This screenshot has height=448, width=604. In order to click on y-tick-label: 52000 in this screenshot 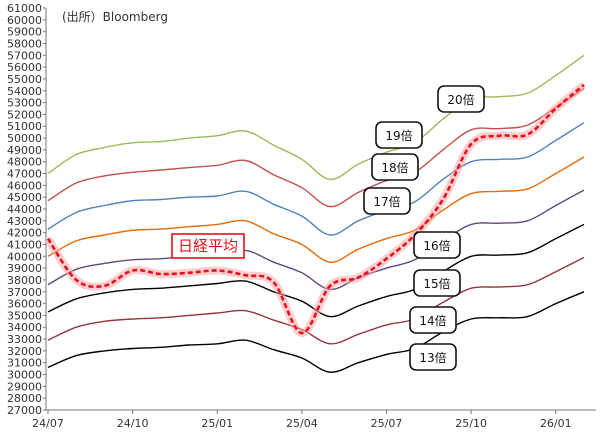, I will do `click(24, 114)`.